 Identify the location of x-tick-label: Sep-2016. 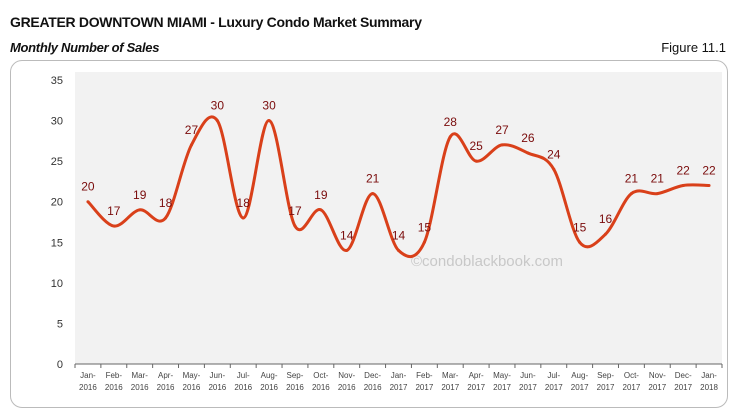
(295, 381).